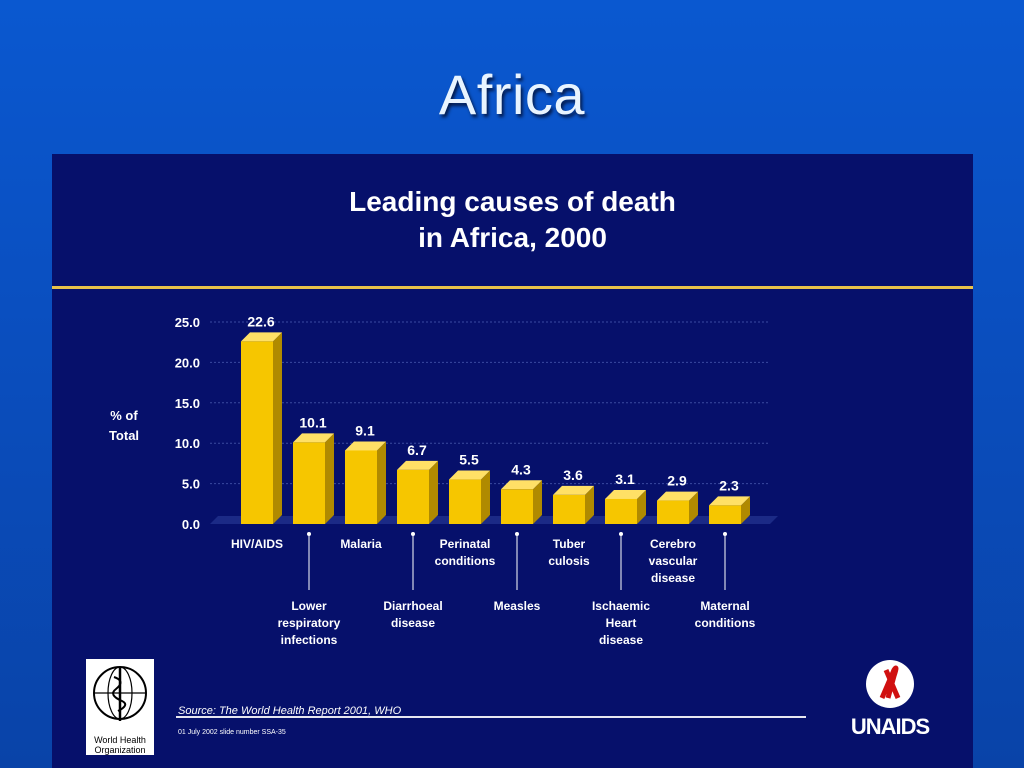 The image size is (1024, 768). What do you see at coordinates (512, 237) in the screenshot?
I see `chart-title-line-2: in Africa, 2000` at bounding box center [512, 237].